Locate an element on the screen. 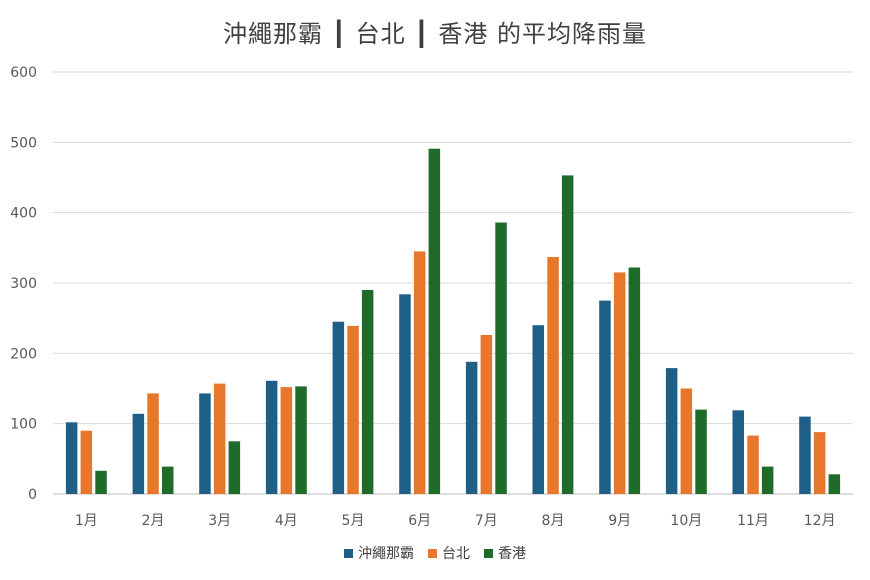  x-tick-label: 11月 is located at coordinates (753, 521).